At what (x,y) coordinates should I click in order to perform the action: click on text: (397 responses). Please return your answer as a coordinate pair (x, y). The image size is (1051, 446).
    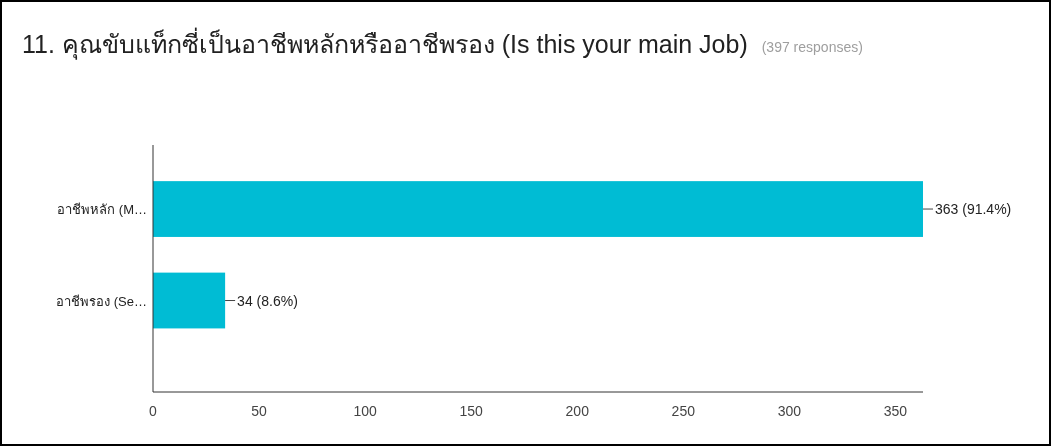
    Looking at the image, I should click on (812, 47).